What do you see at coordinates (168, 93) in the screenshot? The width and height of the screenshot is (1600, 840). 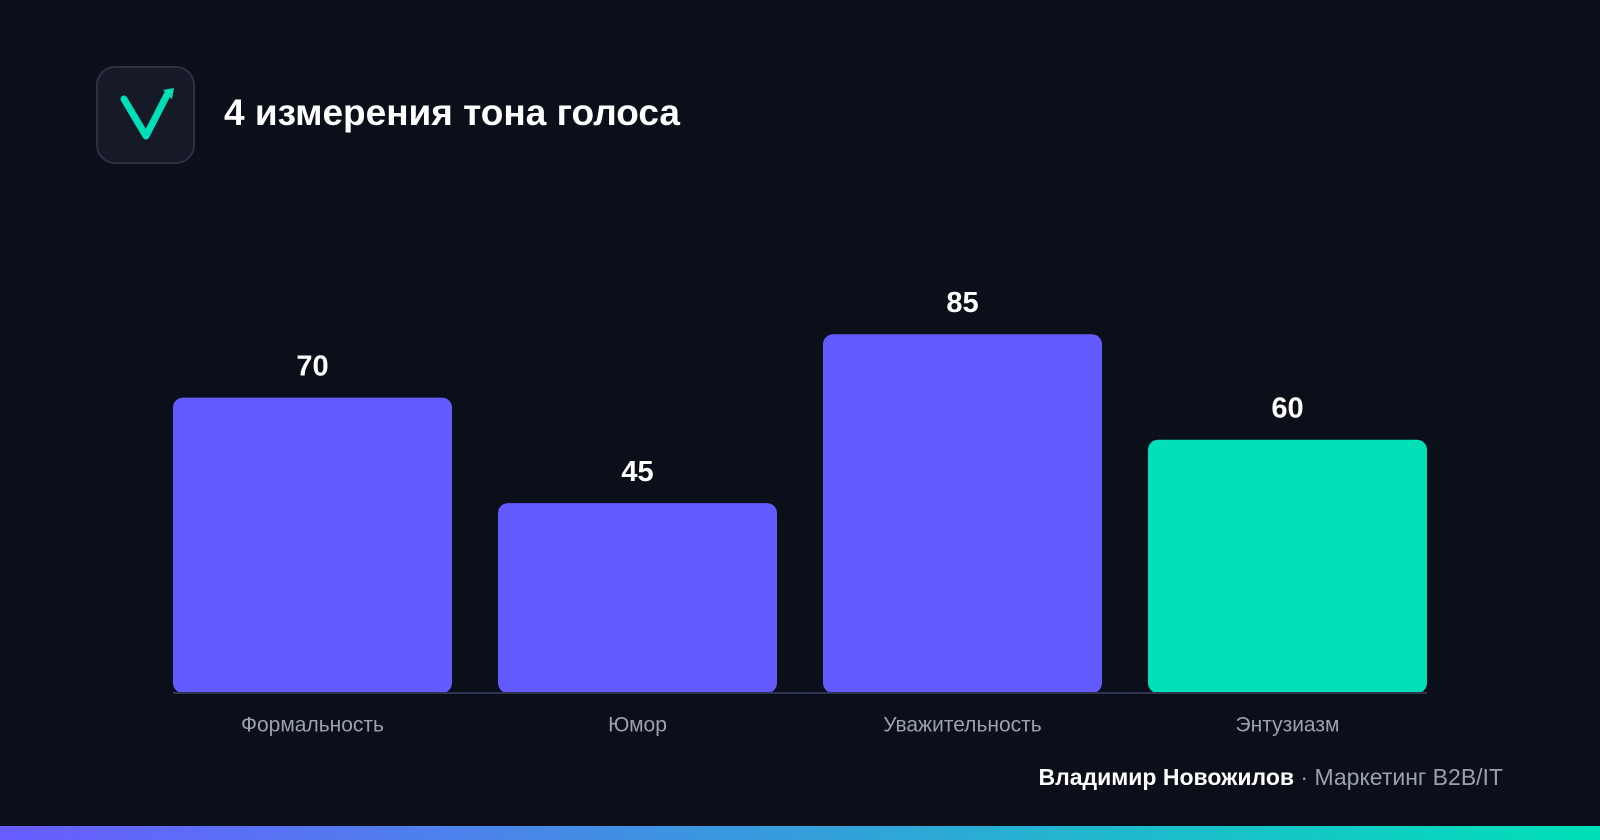 I see `logo-arrow` at bounding box center [168, 93].